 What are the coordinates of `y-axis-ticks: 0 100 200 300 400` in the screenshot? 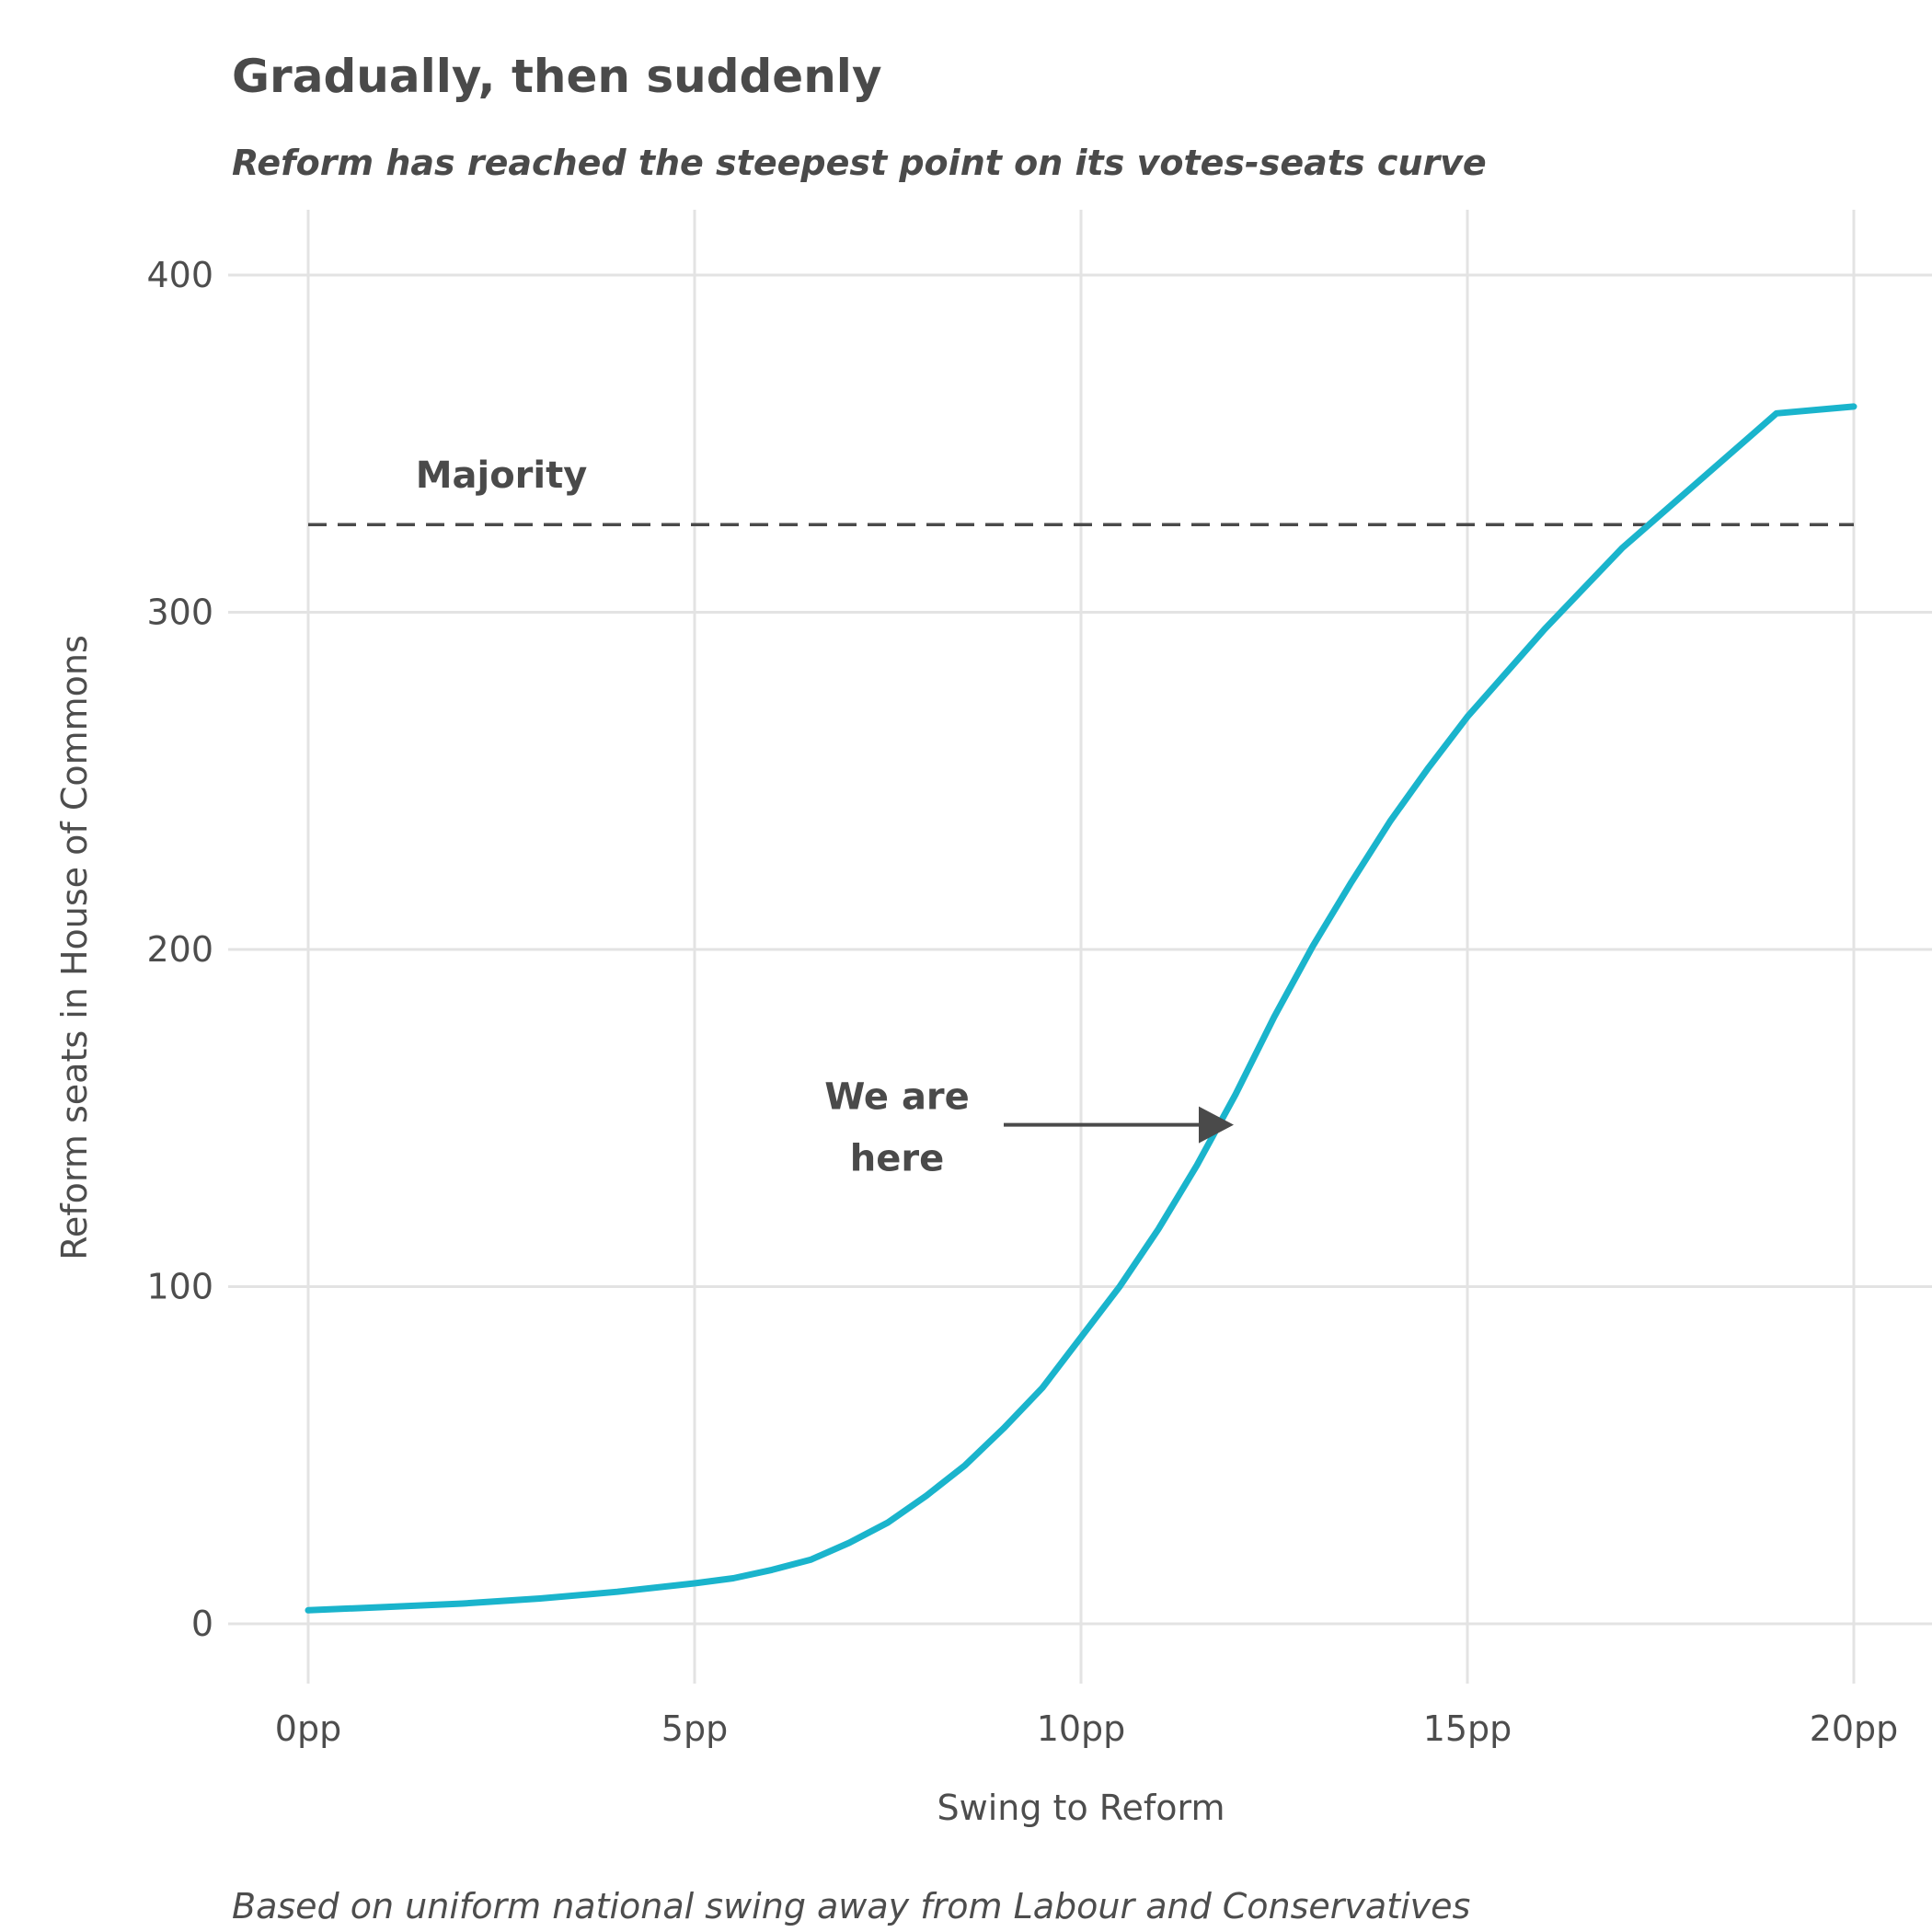 It's located at (179, 949).